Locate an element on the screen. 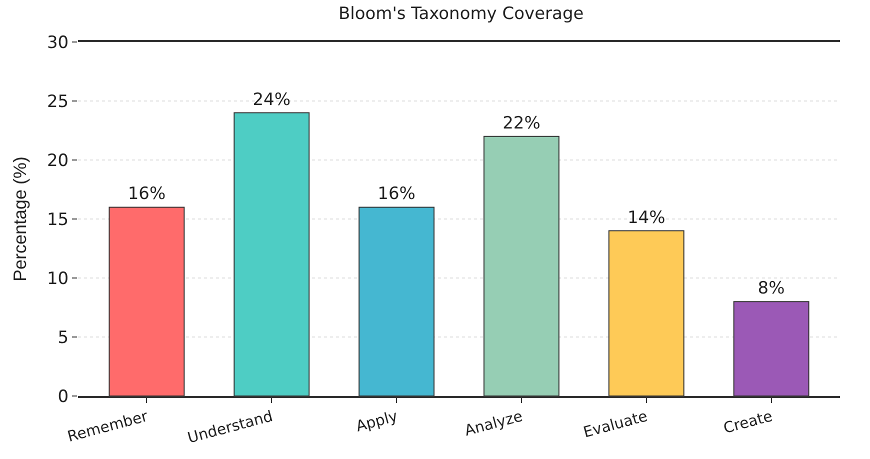  y-tick-label: 10 is located at coordinates (57, 278).